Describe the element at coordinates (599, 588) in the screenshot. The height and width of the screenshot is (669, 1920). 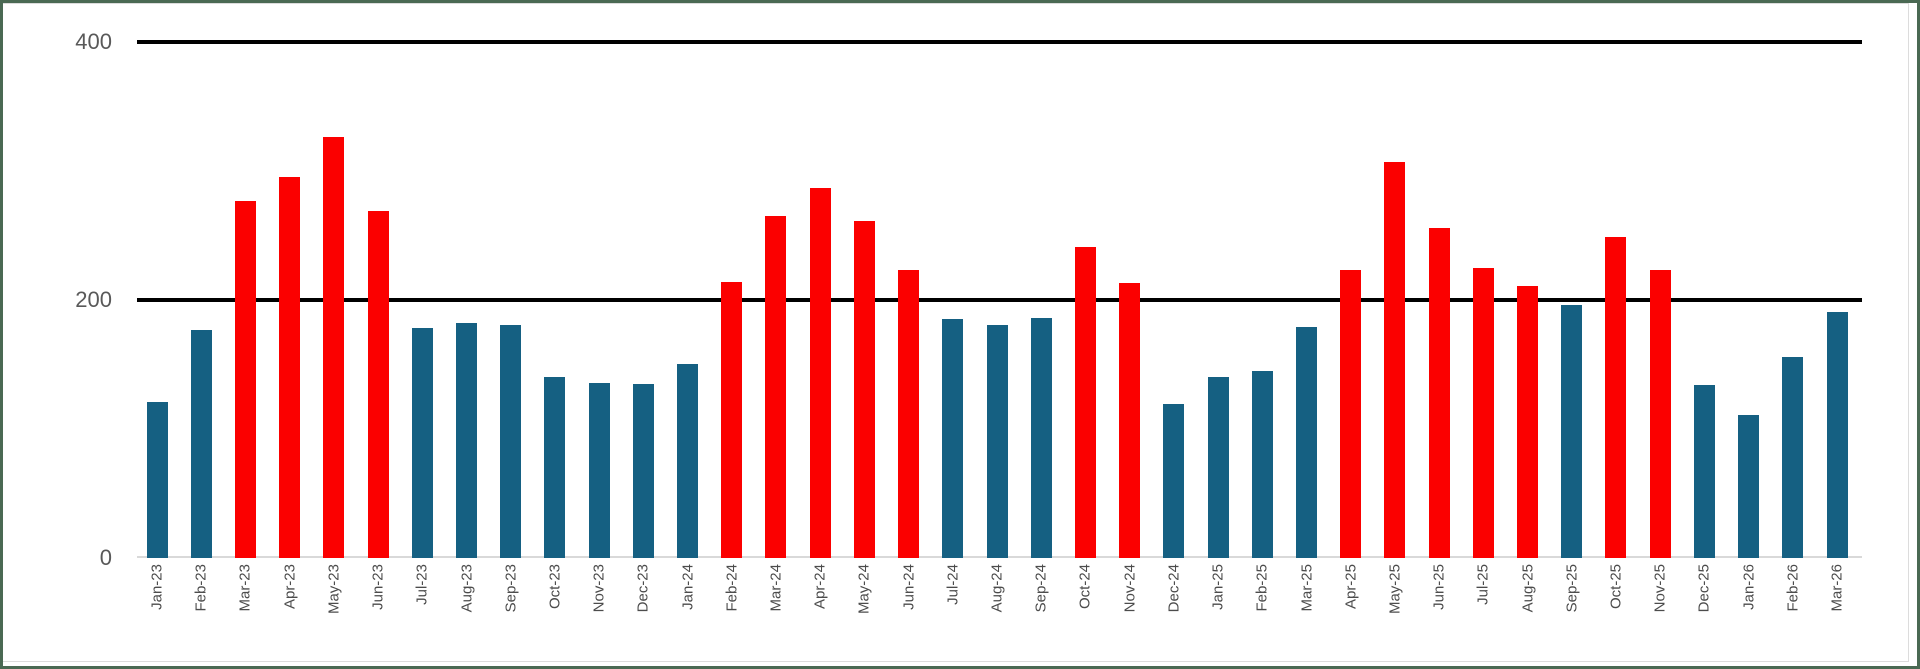
I see `x-axis-label-Nov-23: Nov-23` at that location.